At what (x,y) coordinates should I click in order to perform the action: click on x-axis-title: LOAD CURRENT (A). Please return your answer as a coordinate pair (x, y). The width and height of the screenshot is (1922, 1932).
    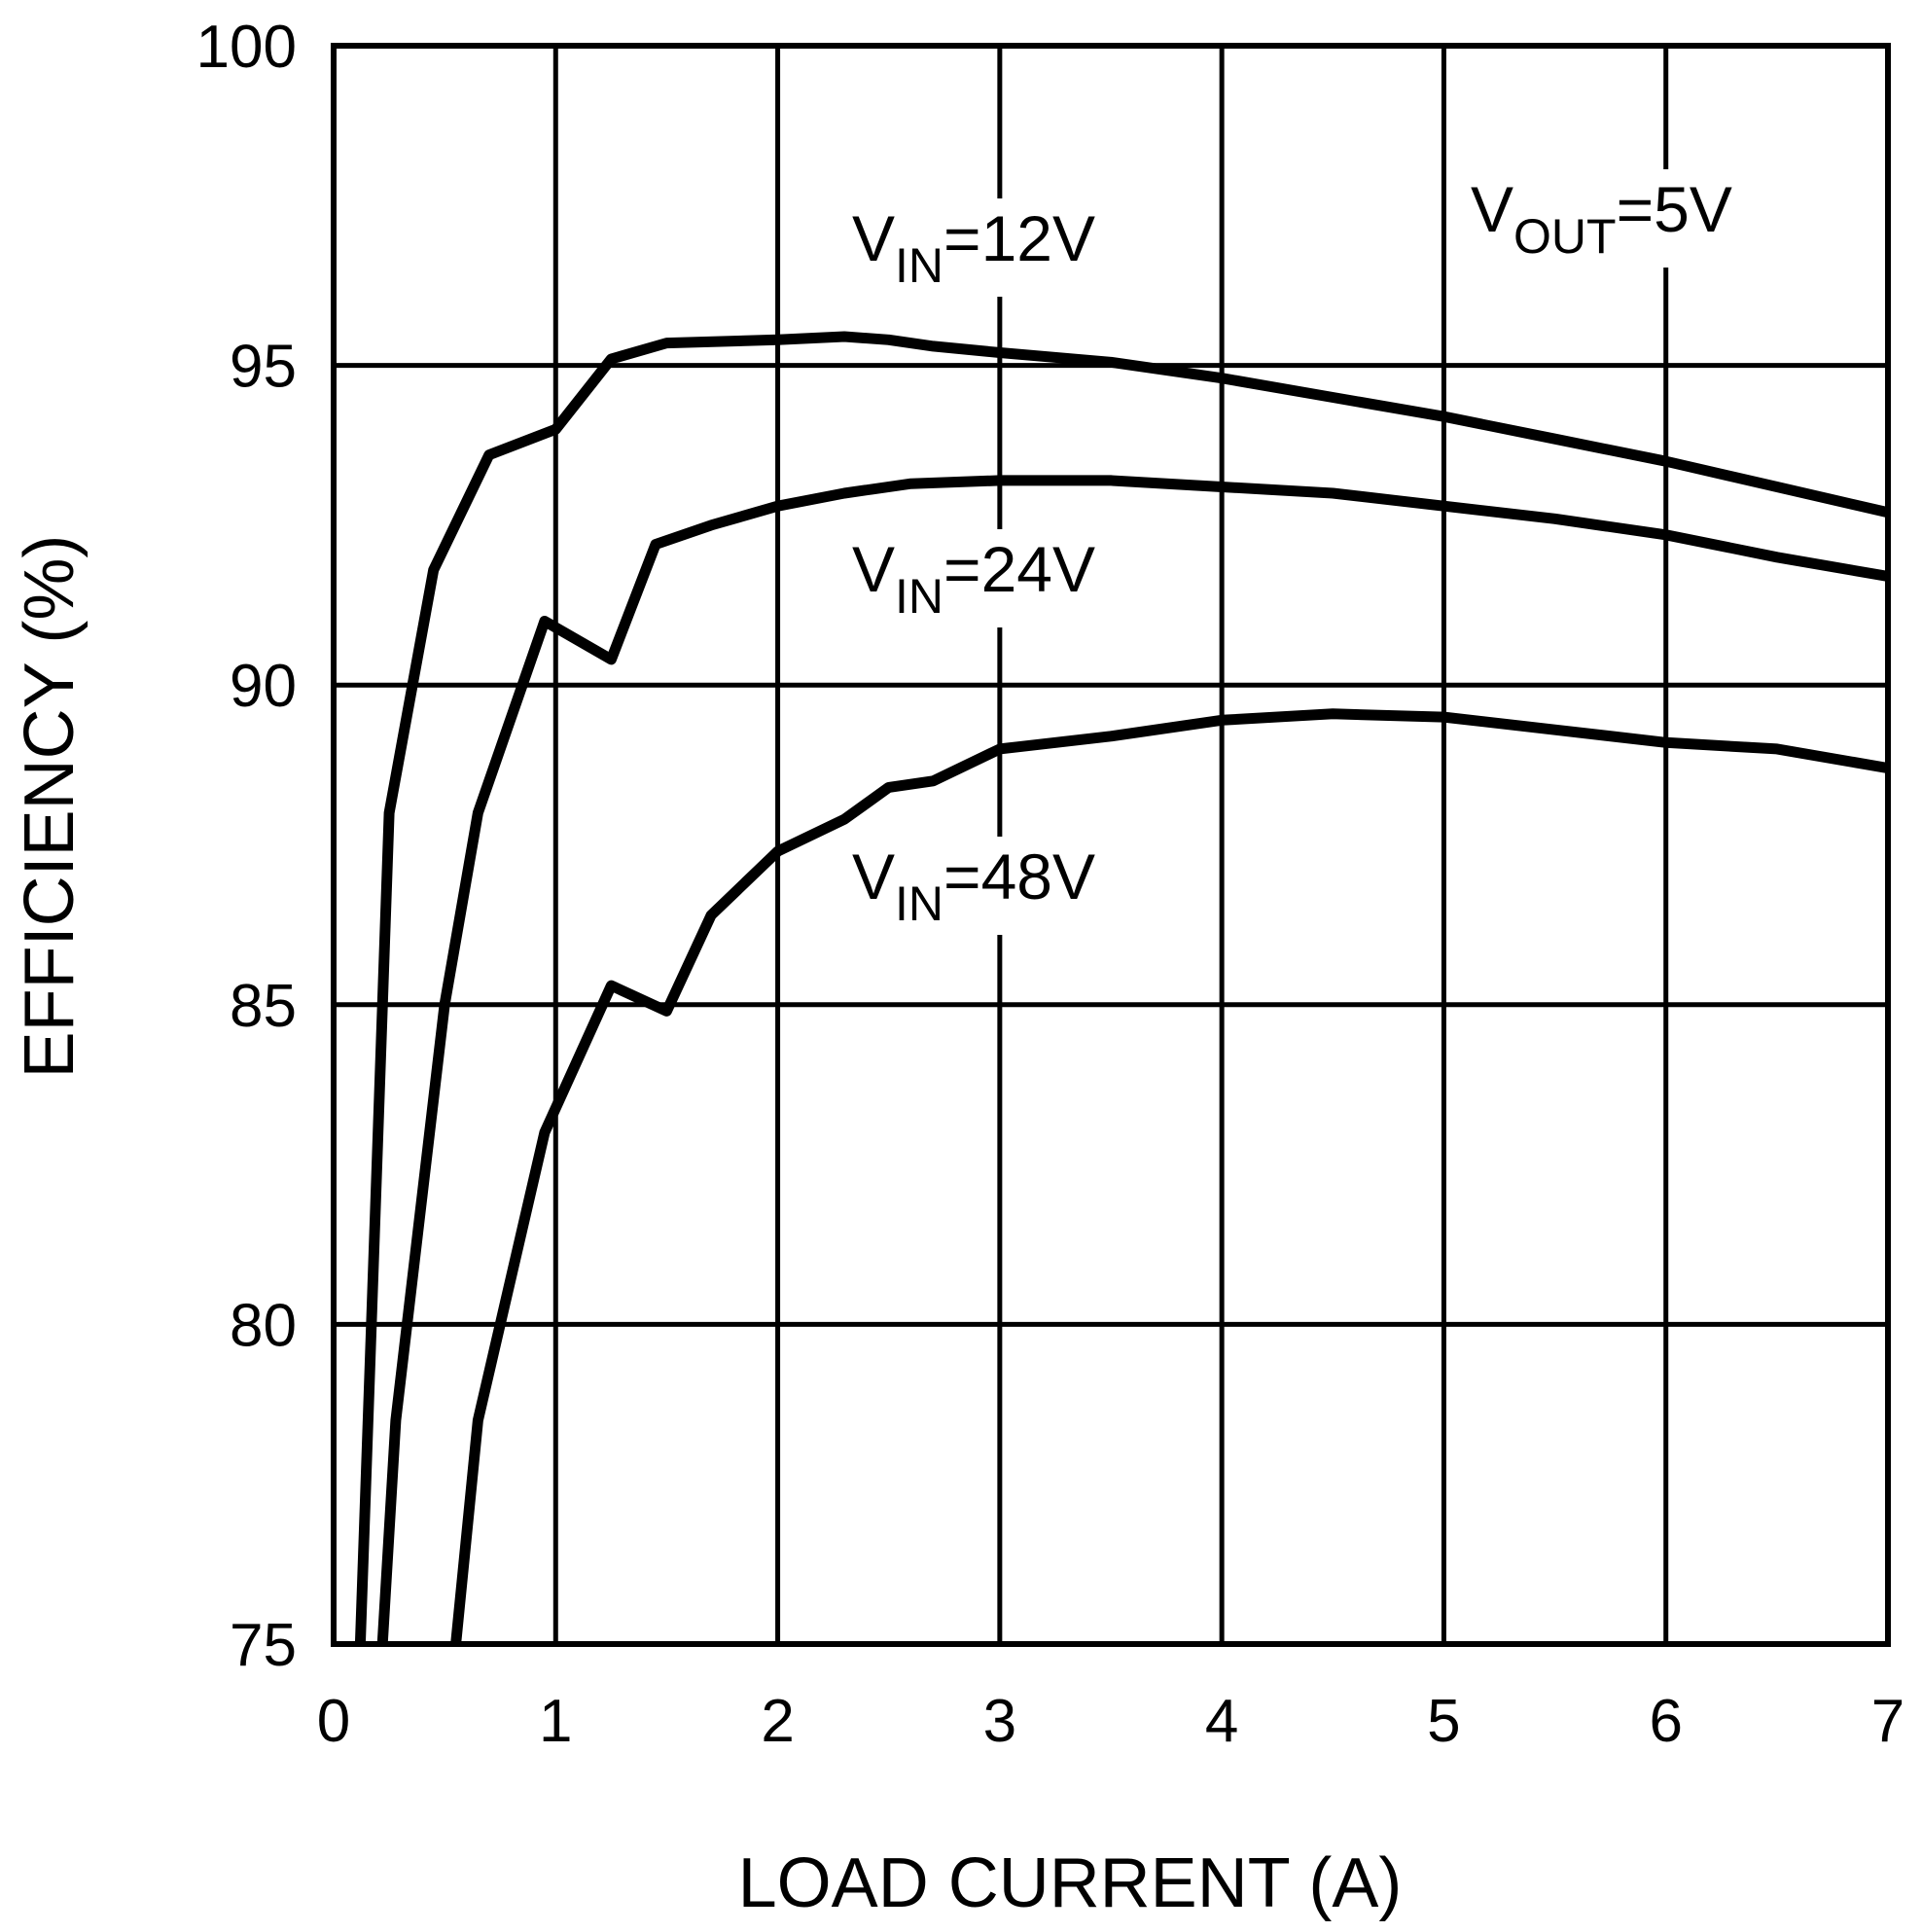
    Looking at the image, I should click on (1070, 1883).